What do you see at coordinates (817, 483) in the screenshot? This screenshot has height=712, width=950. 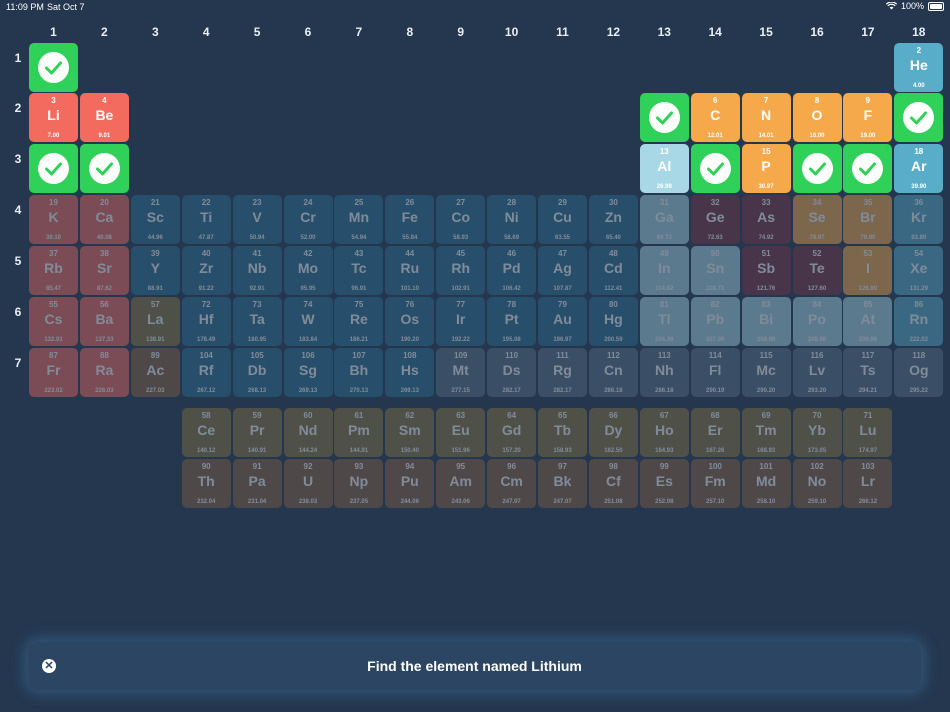 I see `element-cell-no: 102 No 259.10` at bounding box center [817, 483].